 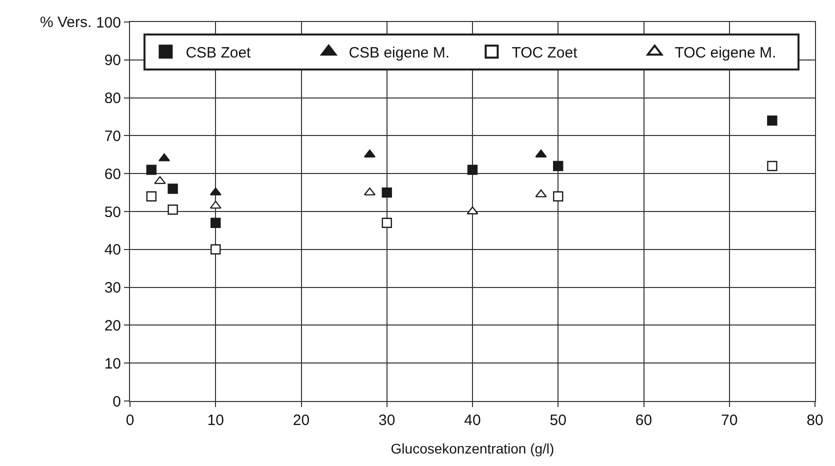 What do you see at coordinates (112, 174) in the screenshot?
I see `y-tick-label: 60` at bounding box center [112, 174].